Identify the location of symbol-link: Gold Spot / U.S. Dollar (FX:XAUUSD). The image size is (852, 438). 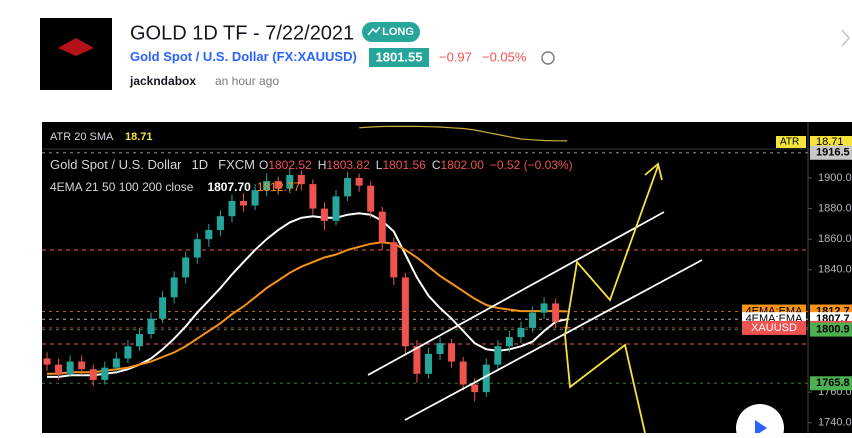
(243, 56).